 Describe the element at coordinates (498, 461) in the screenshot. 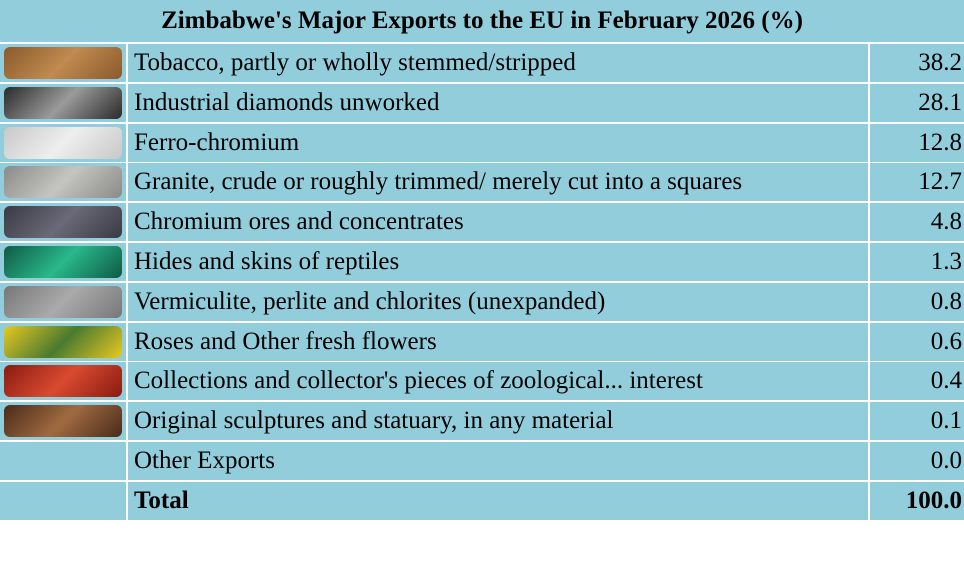

I see `export-name: Other Exports` at that location.